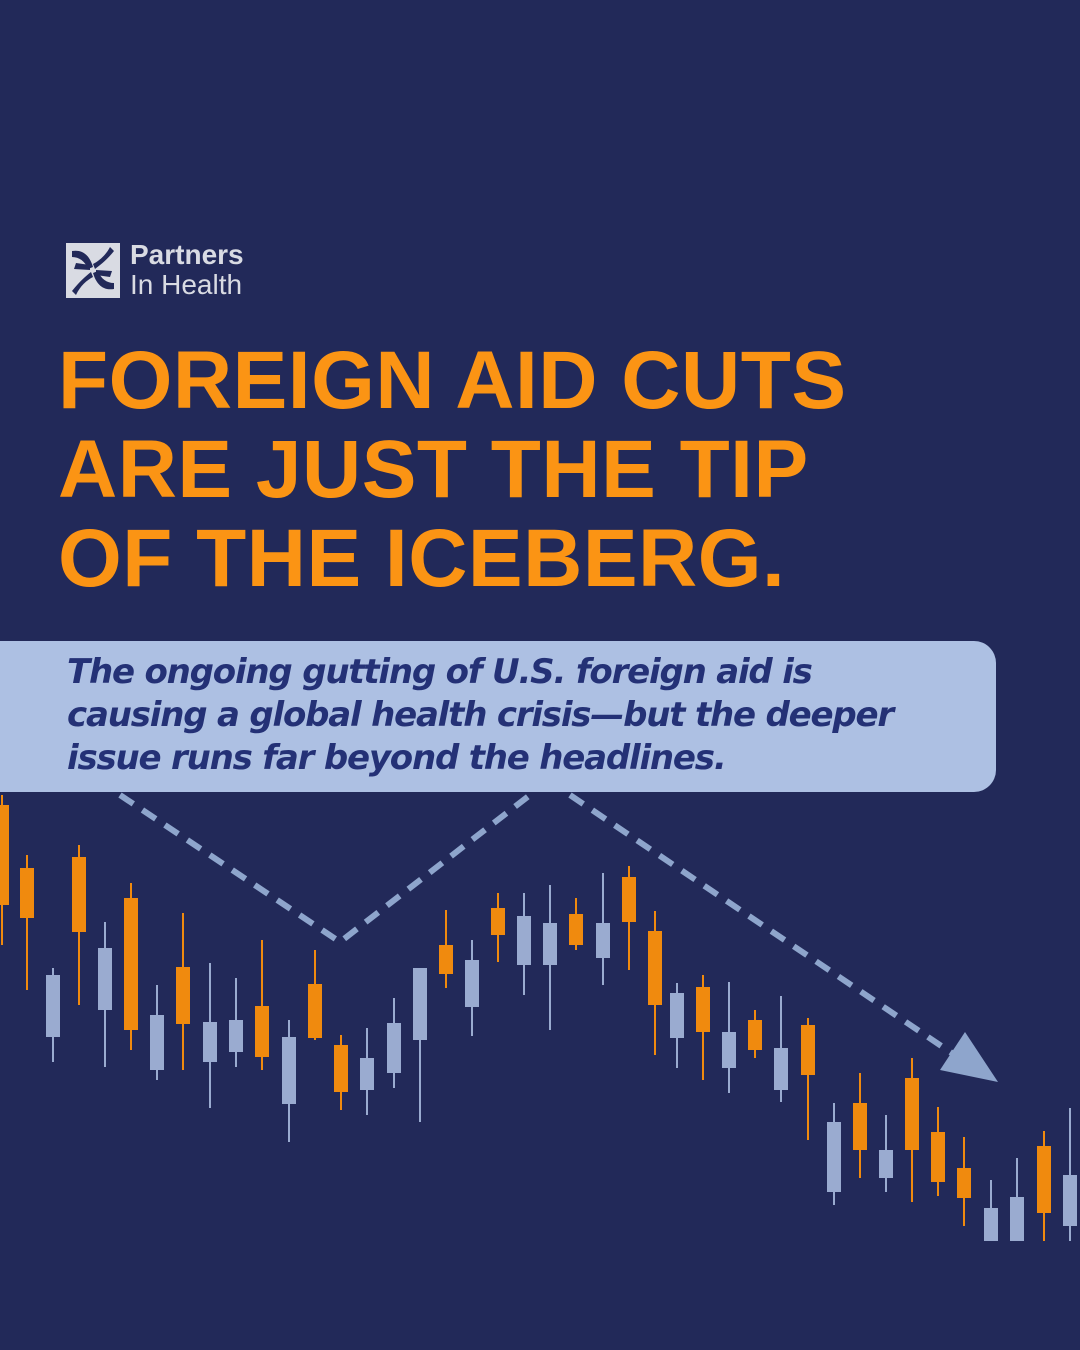 This screenshot has height=1350, width=1080. I want to click on headline-line-1: FOREIGN AID CUTS, so click(452, 380).